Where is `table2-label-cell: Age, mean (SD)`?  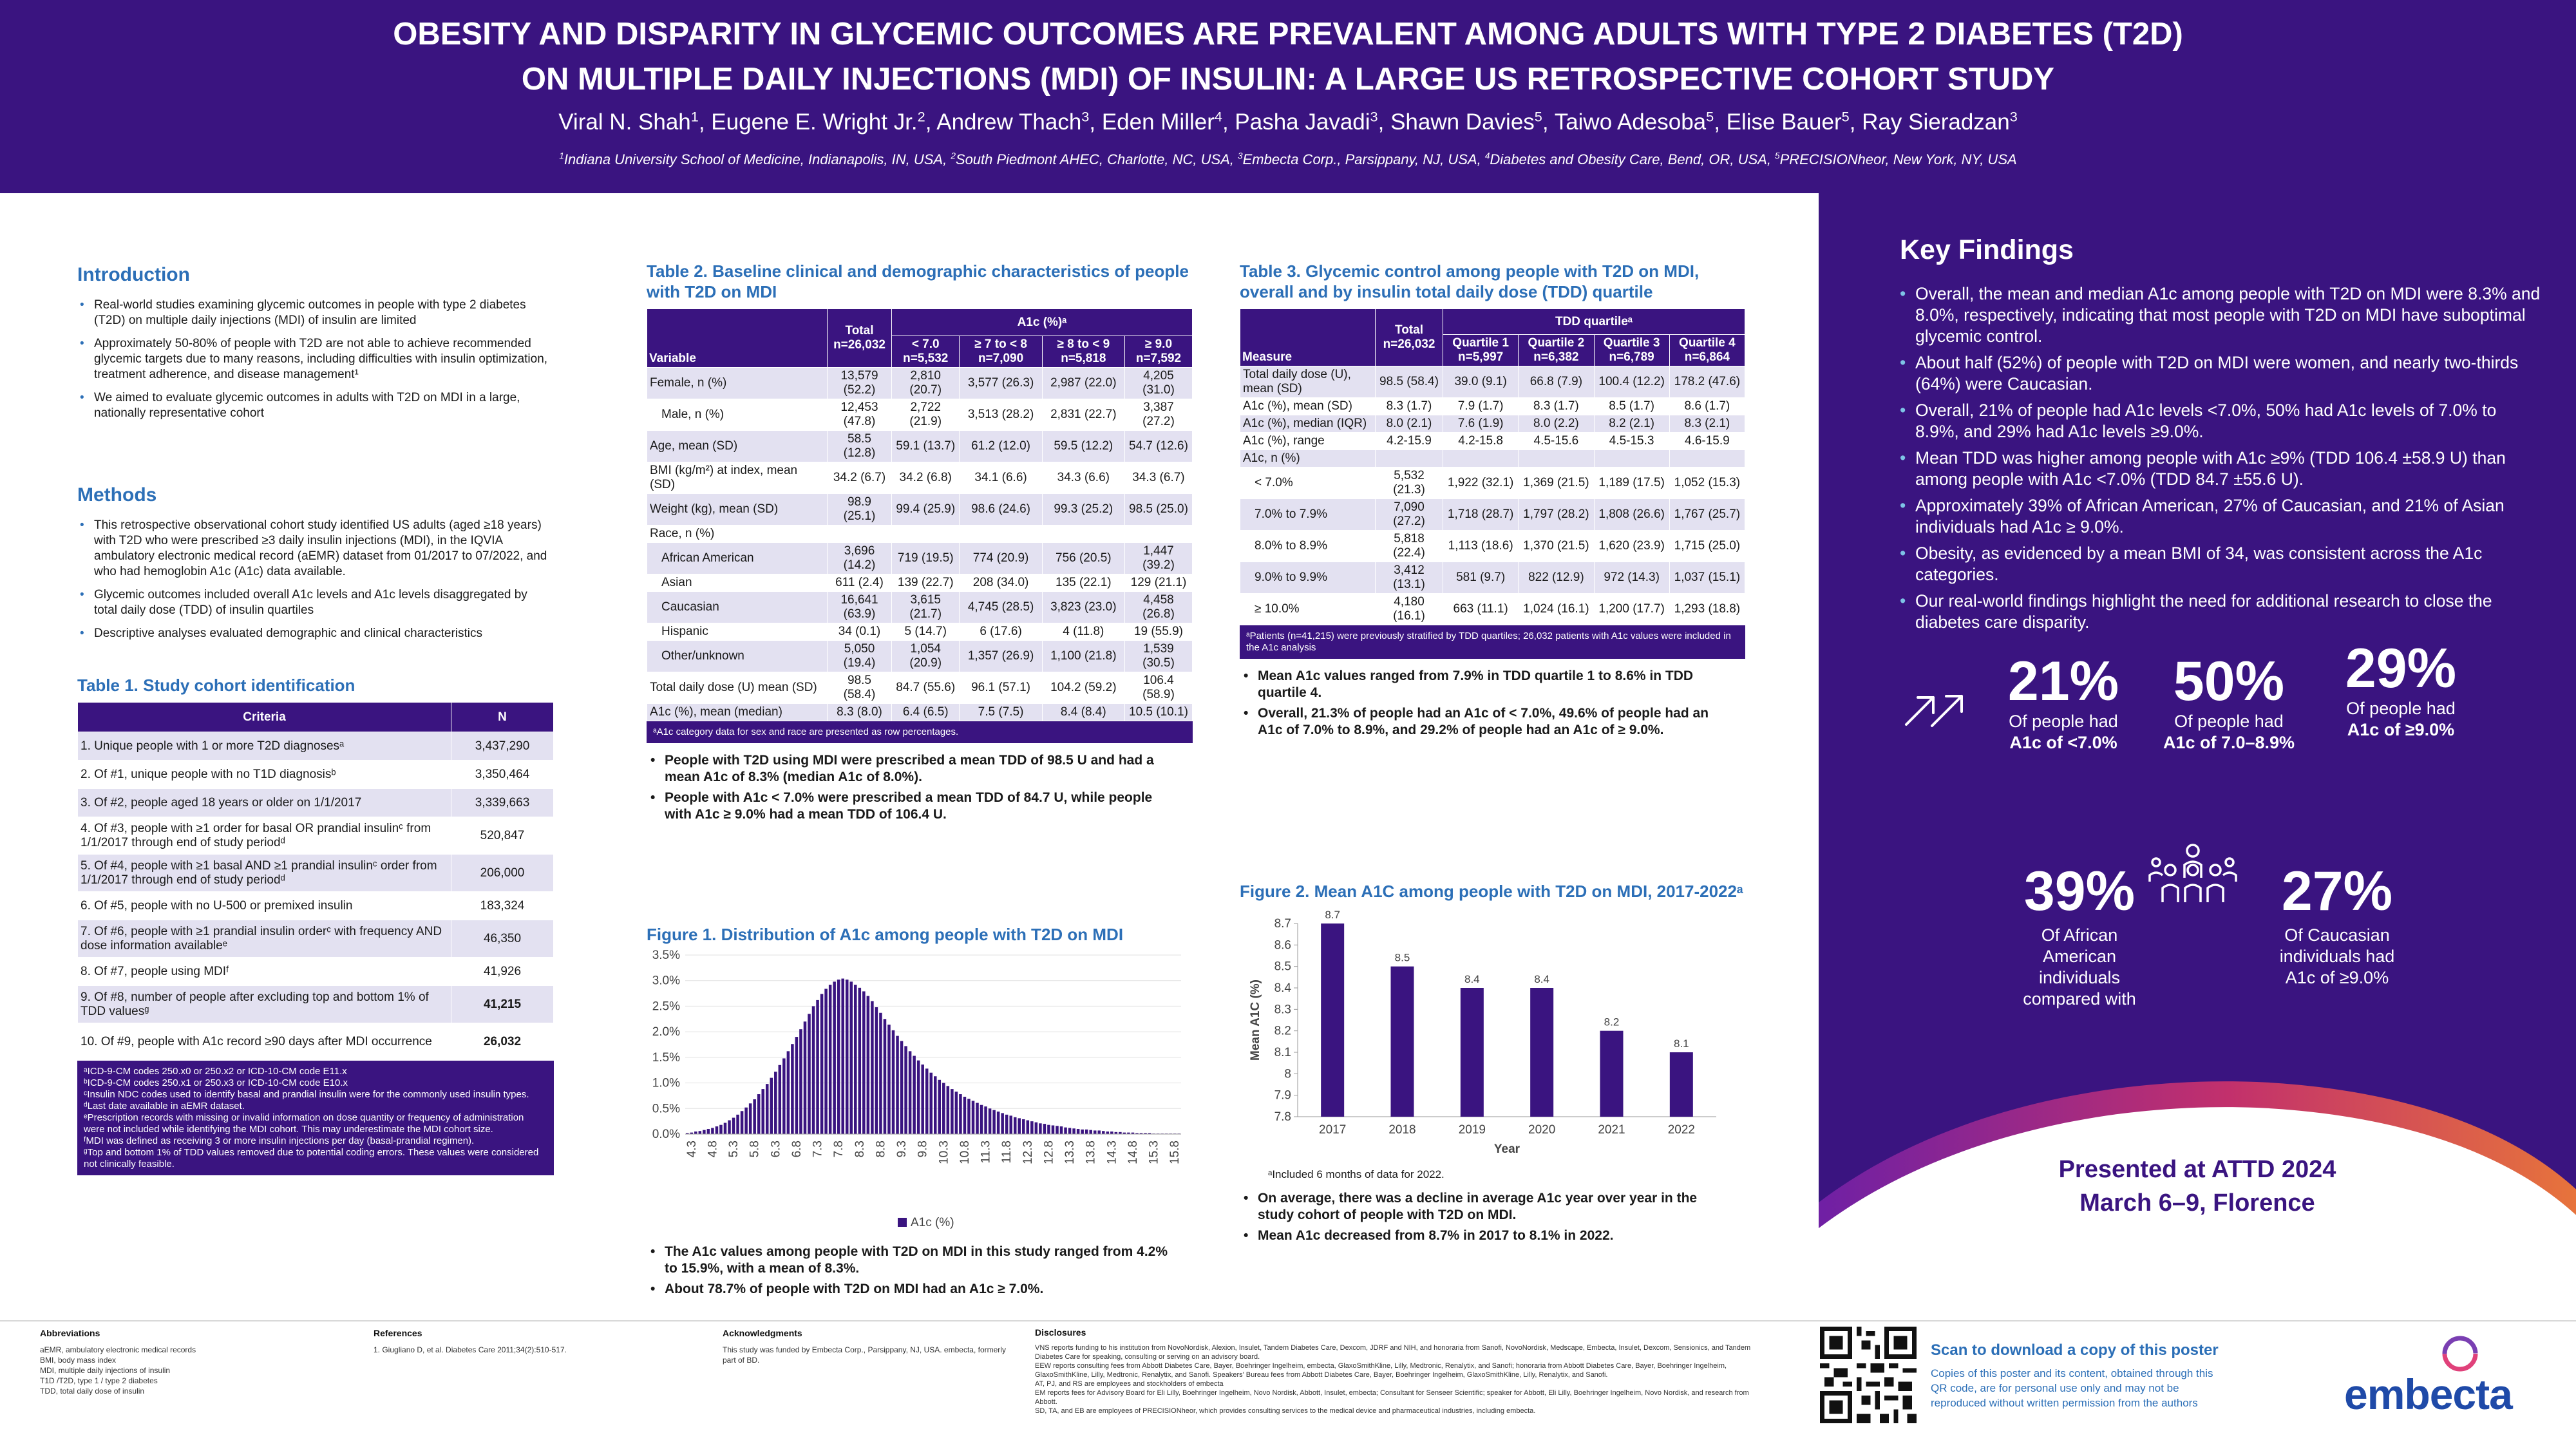
table2-label-cell: Age, mean (SD) is located at coordinates (738, 446).